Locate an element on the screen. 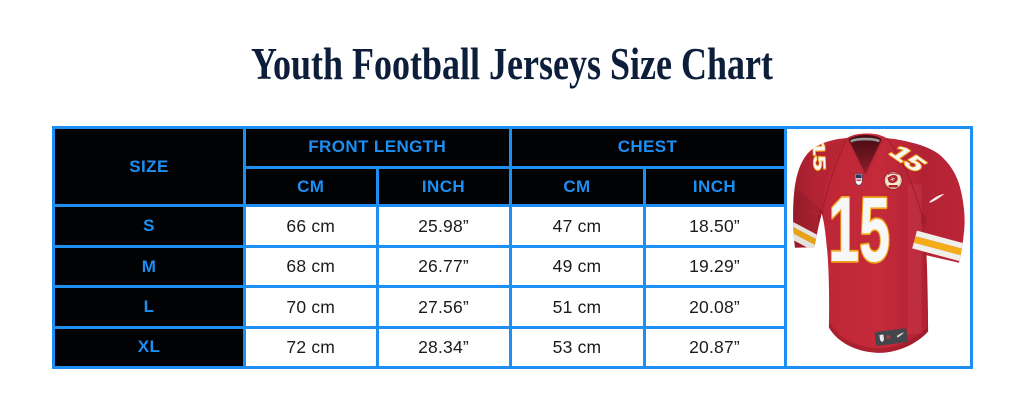  row-xl-size-label: XL is located at coordinates (149, 347).